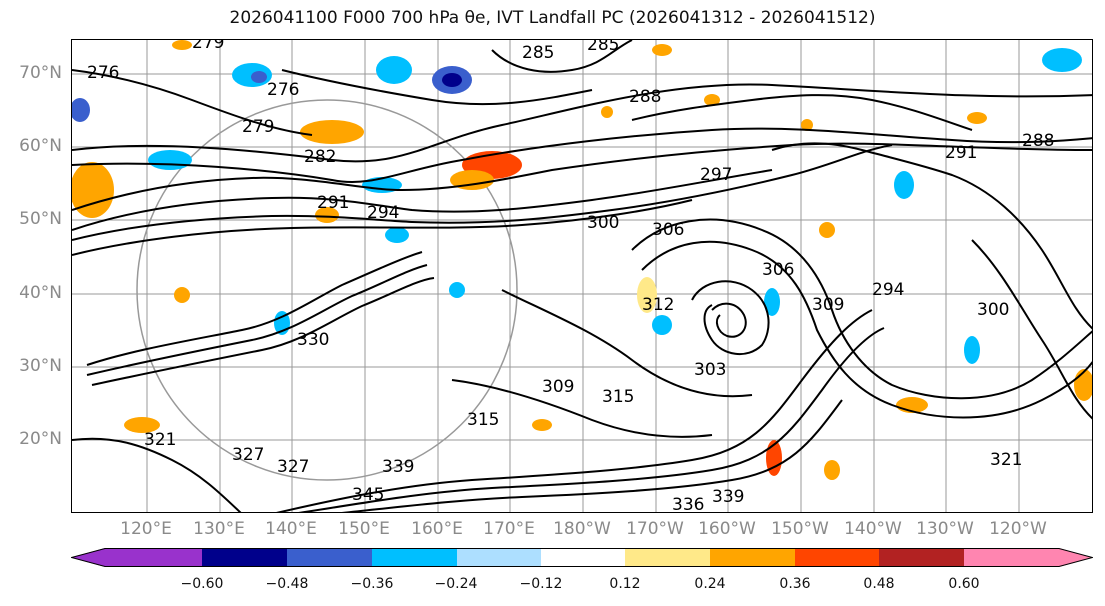  Describe the element at coordinates (219, 529) in the screenshot. I see `lon-label: 130°E` at that location.